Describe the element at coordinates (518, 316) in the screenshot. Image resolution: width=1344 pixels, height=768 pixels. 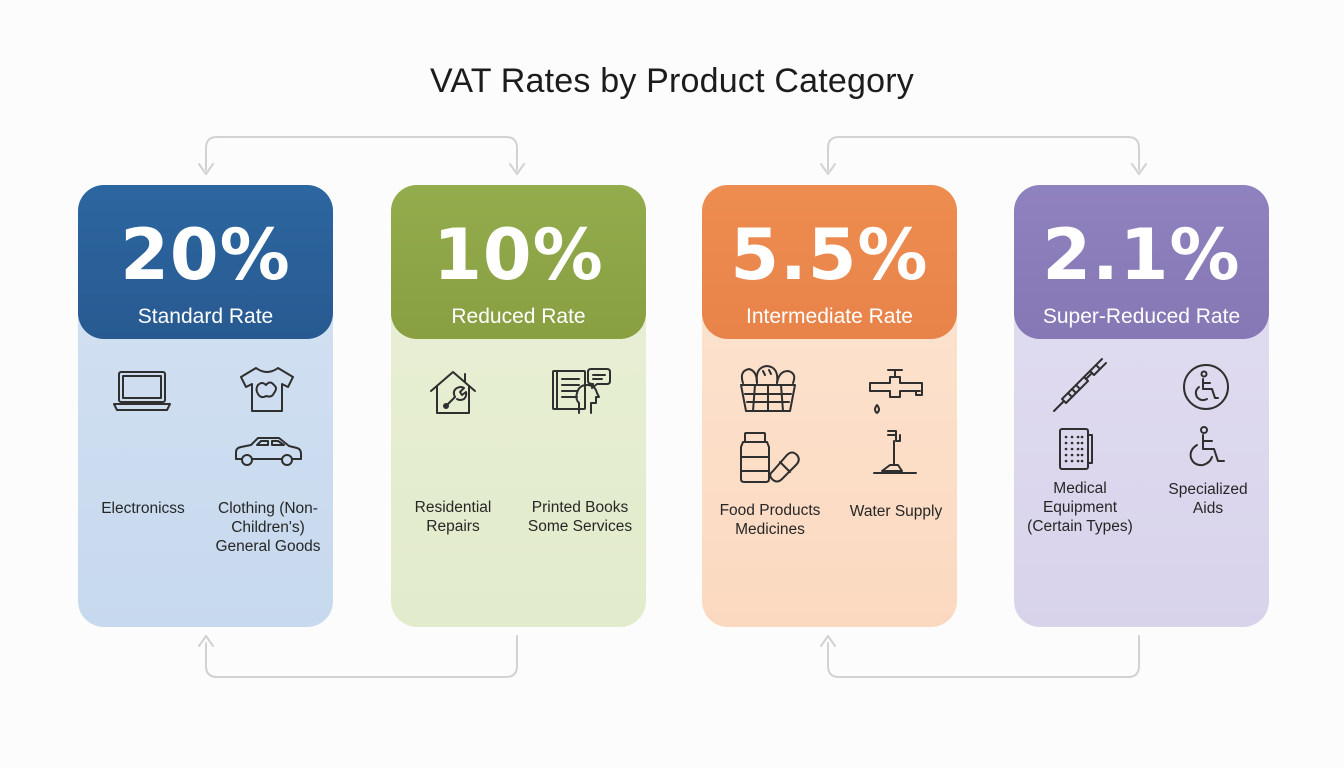
I see `rate-name: Reduced Rate` at that location.